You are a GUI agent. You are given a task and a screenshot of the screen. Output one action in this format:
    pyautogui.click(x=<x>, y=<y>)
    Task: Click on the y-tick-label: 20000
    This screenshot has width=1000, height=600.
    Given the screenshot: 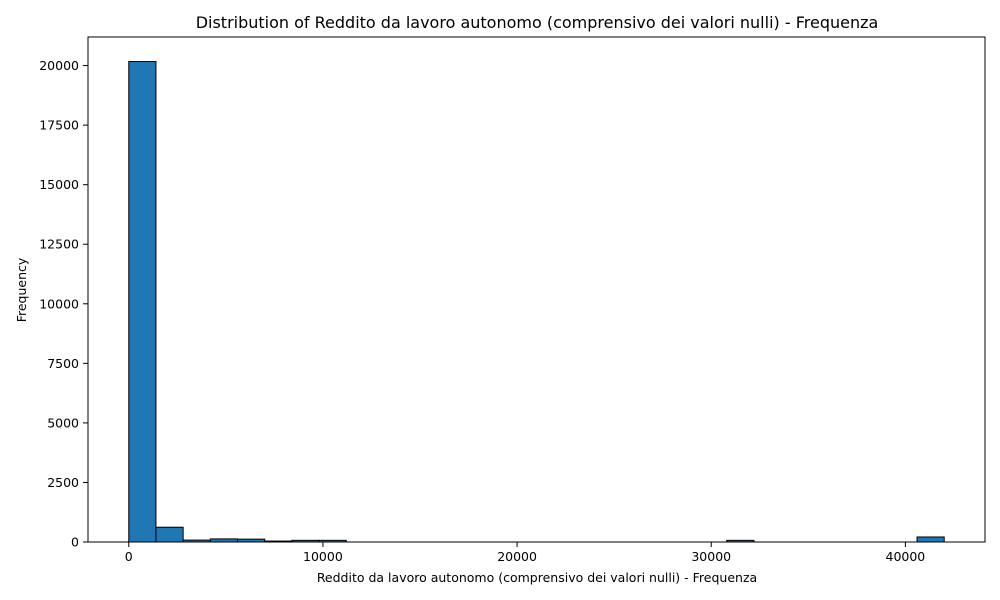 What is the action you would take?
    pyautogui.click(x=59, y=65)
    